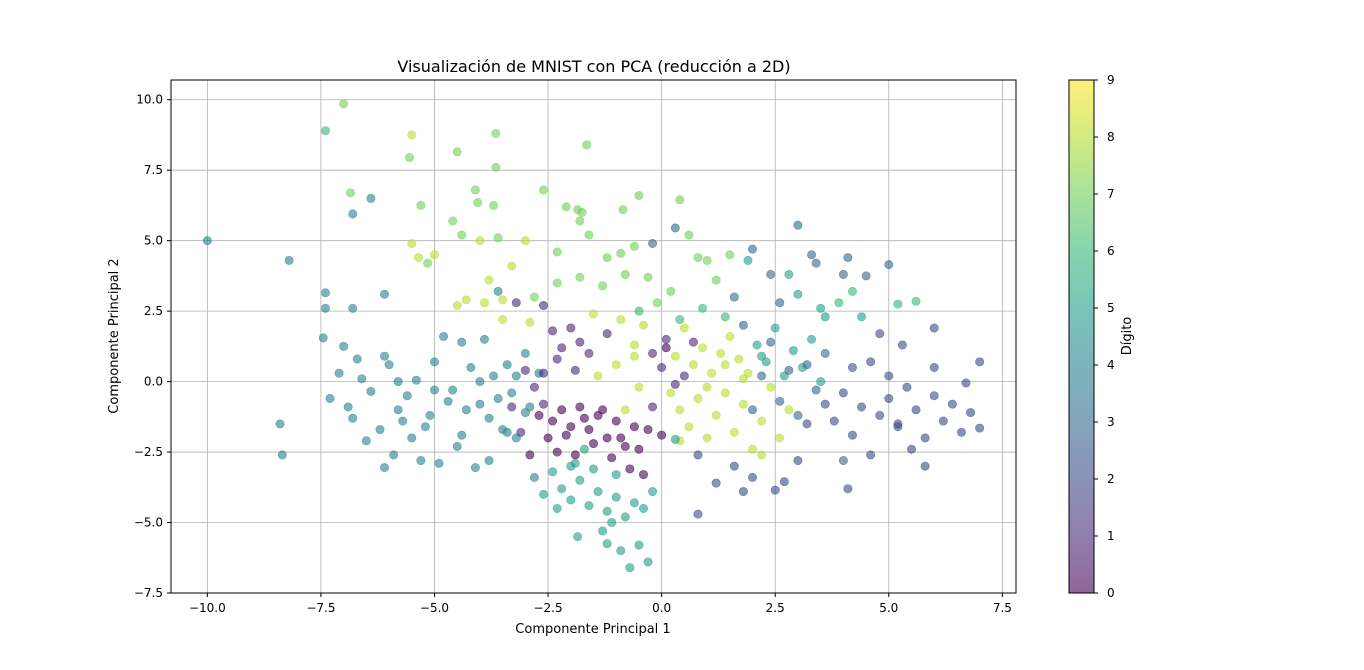 This screenshot has width=1364, height=670. What do you see at coordinates (1111, 137) in the screenshot?
I see `colorbar-tick-label: 8` at bounding box center [1111, 137].